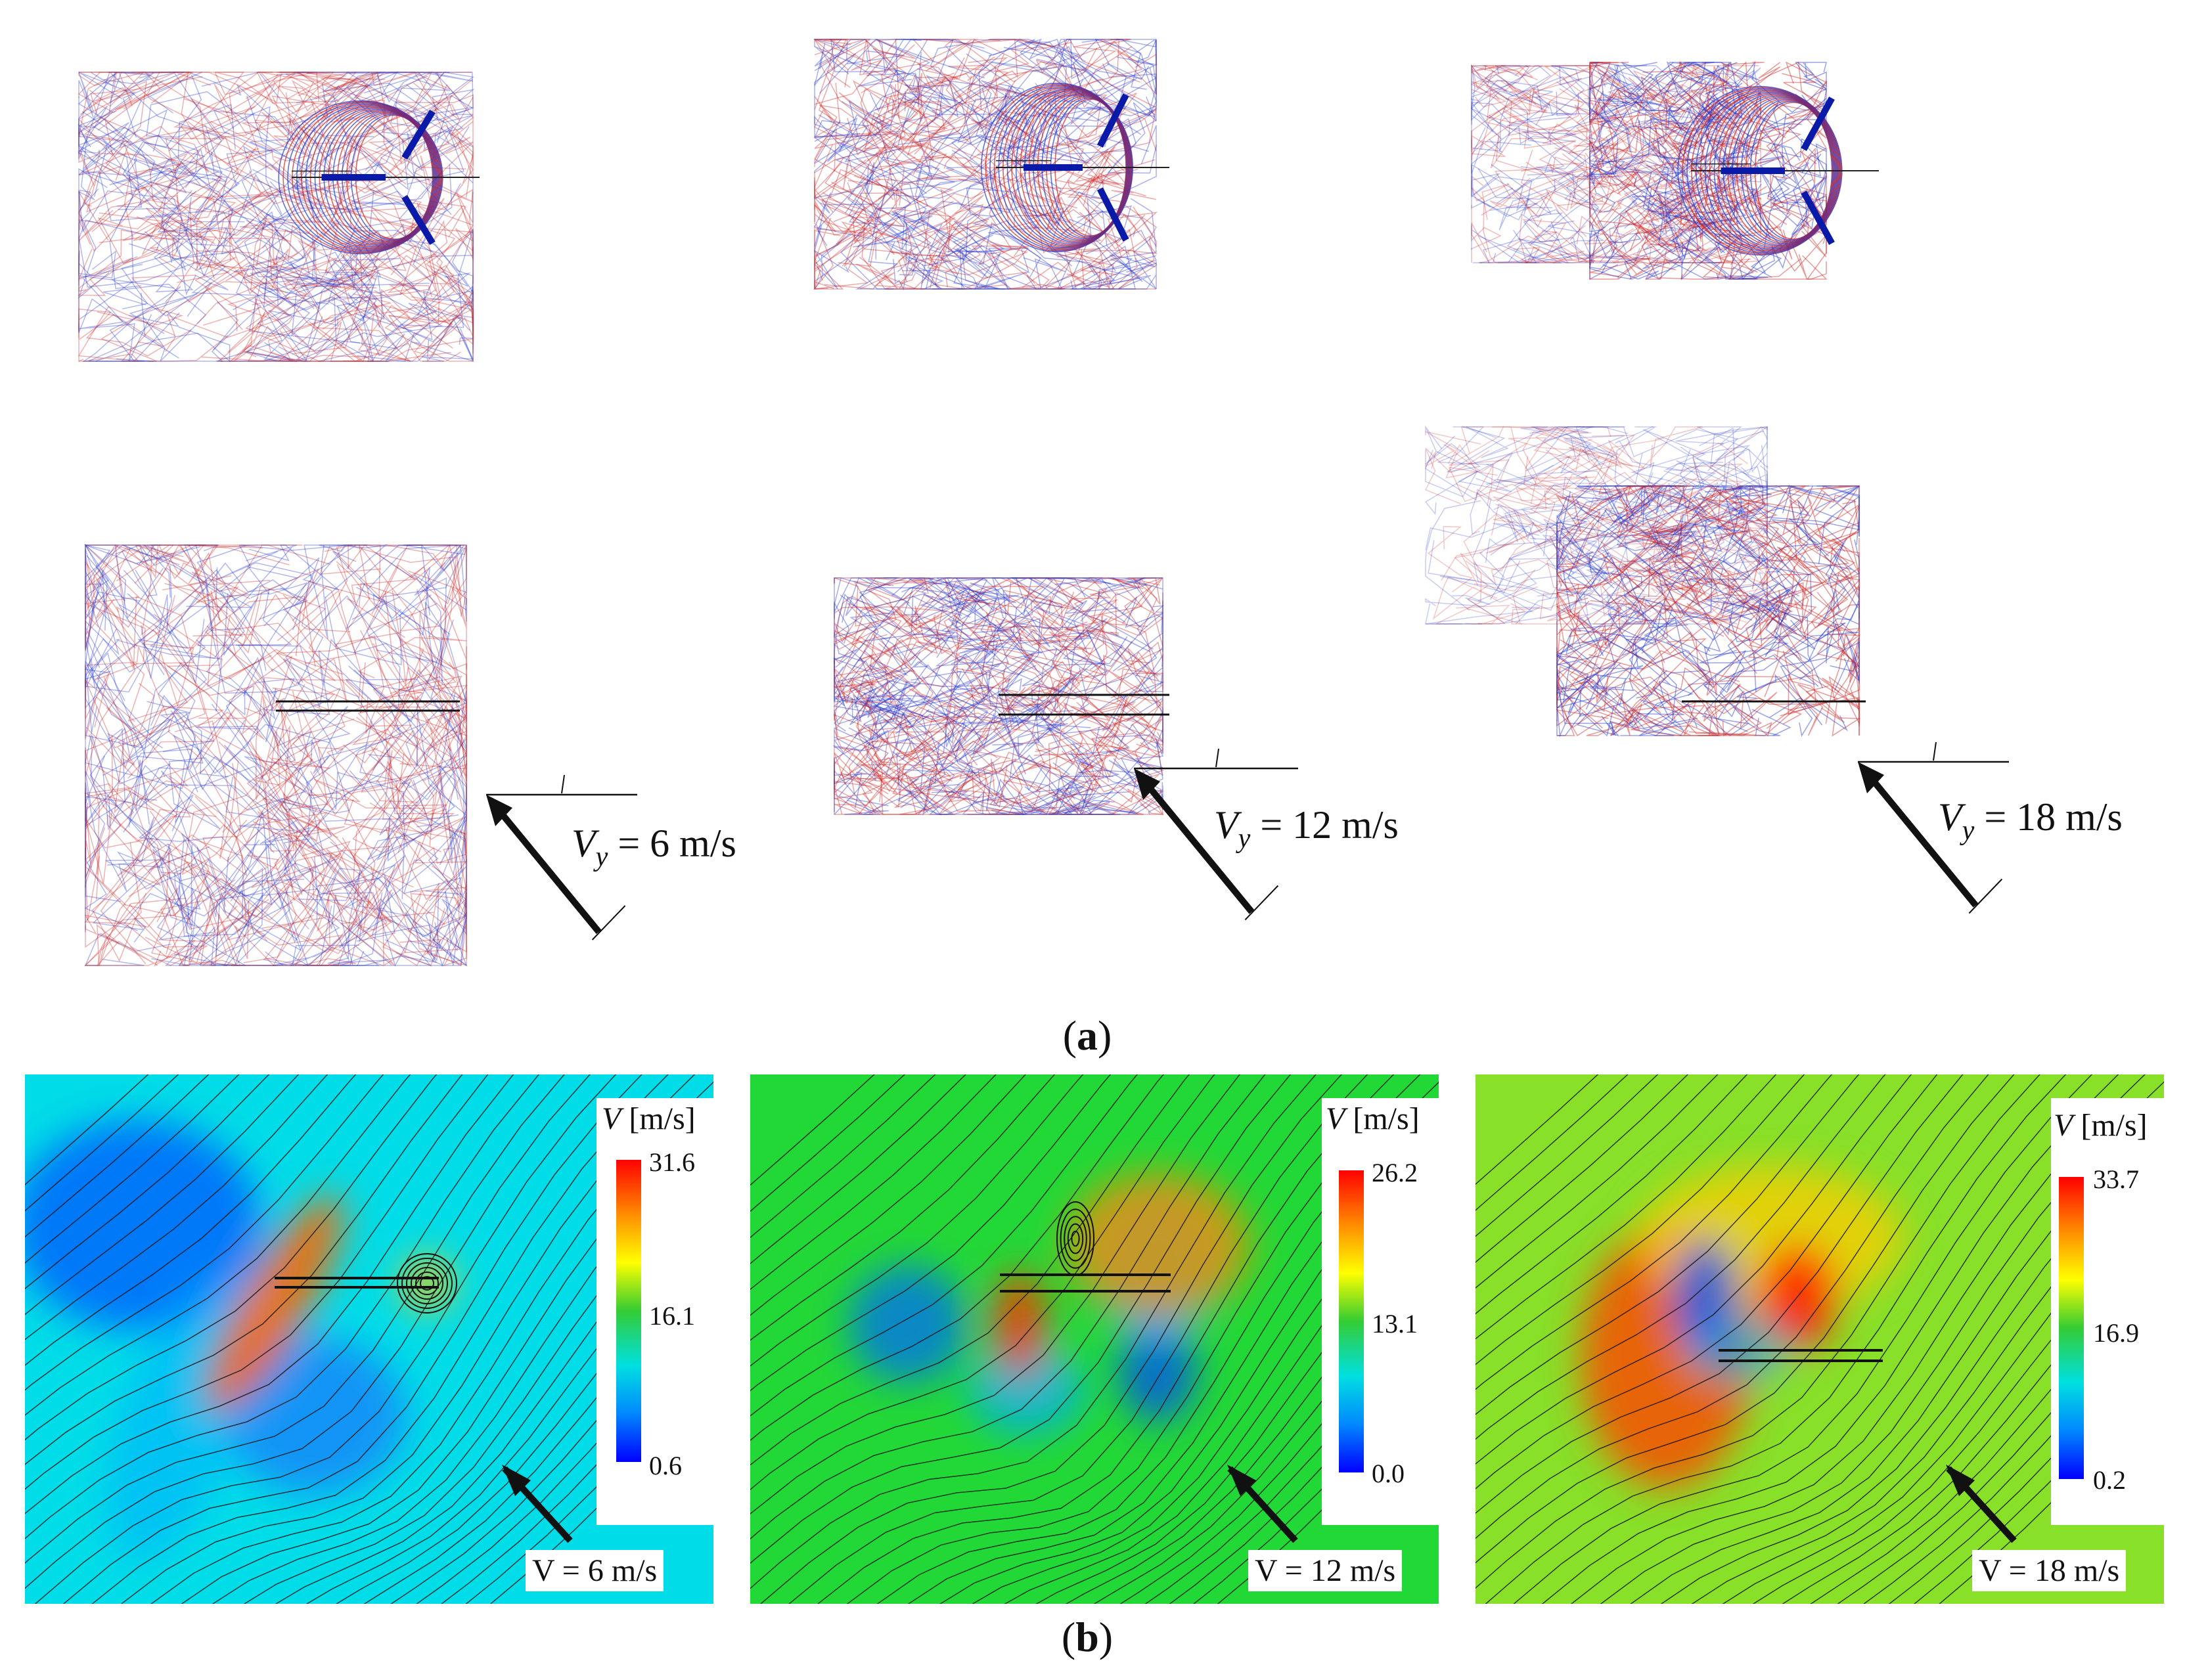  I want to click on high-velocity-region, so click(1158, 1245).